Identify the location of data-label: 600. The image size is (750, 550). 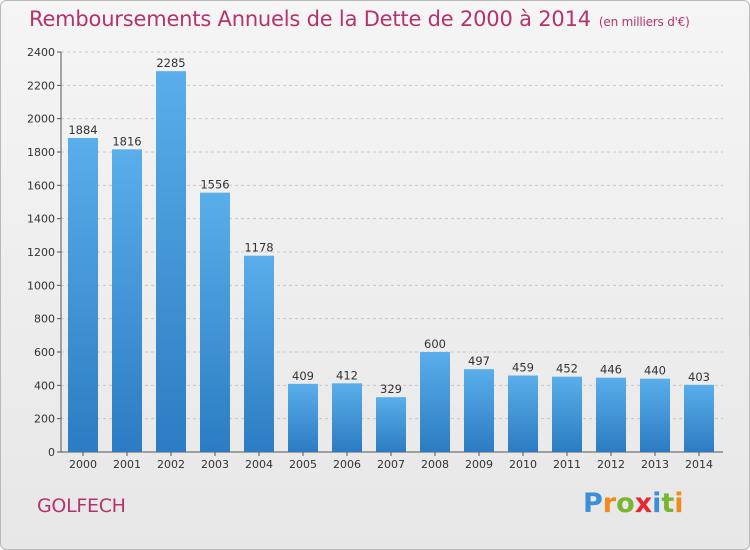
(435, 344).